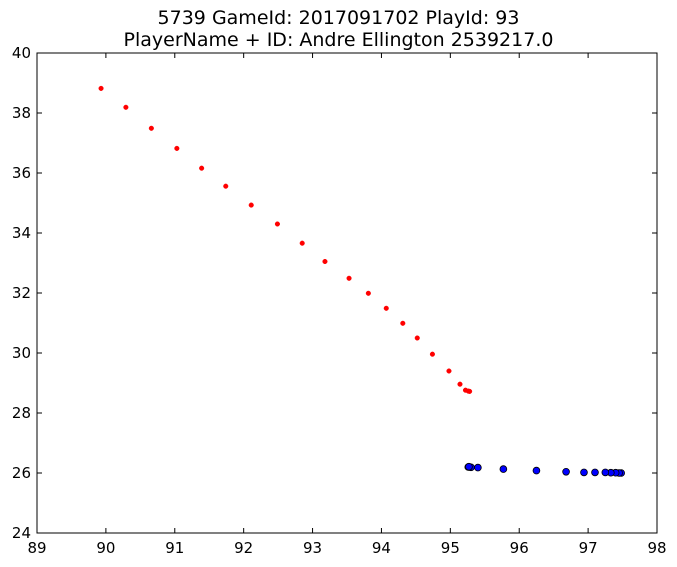  What do you see at coordinates (21, 533) in the screenshot?
I see `y-tick-label: 24` at bounding box center [21, 533].